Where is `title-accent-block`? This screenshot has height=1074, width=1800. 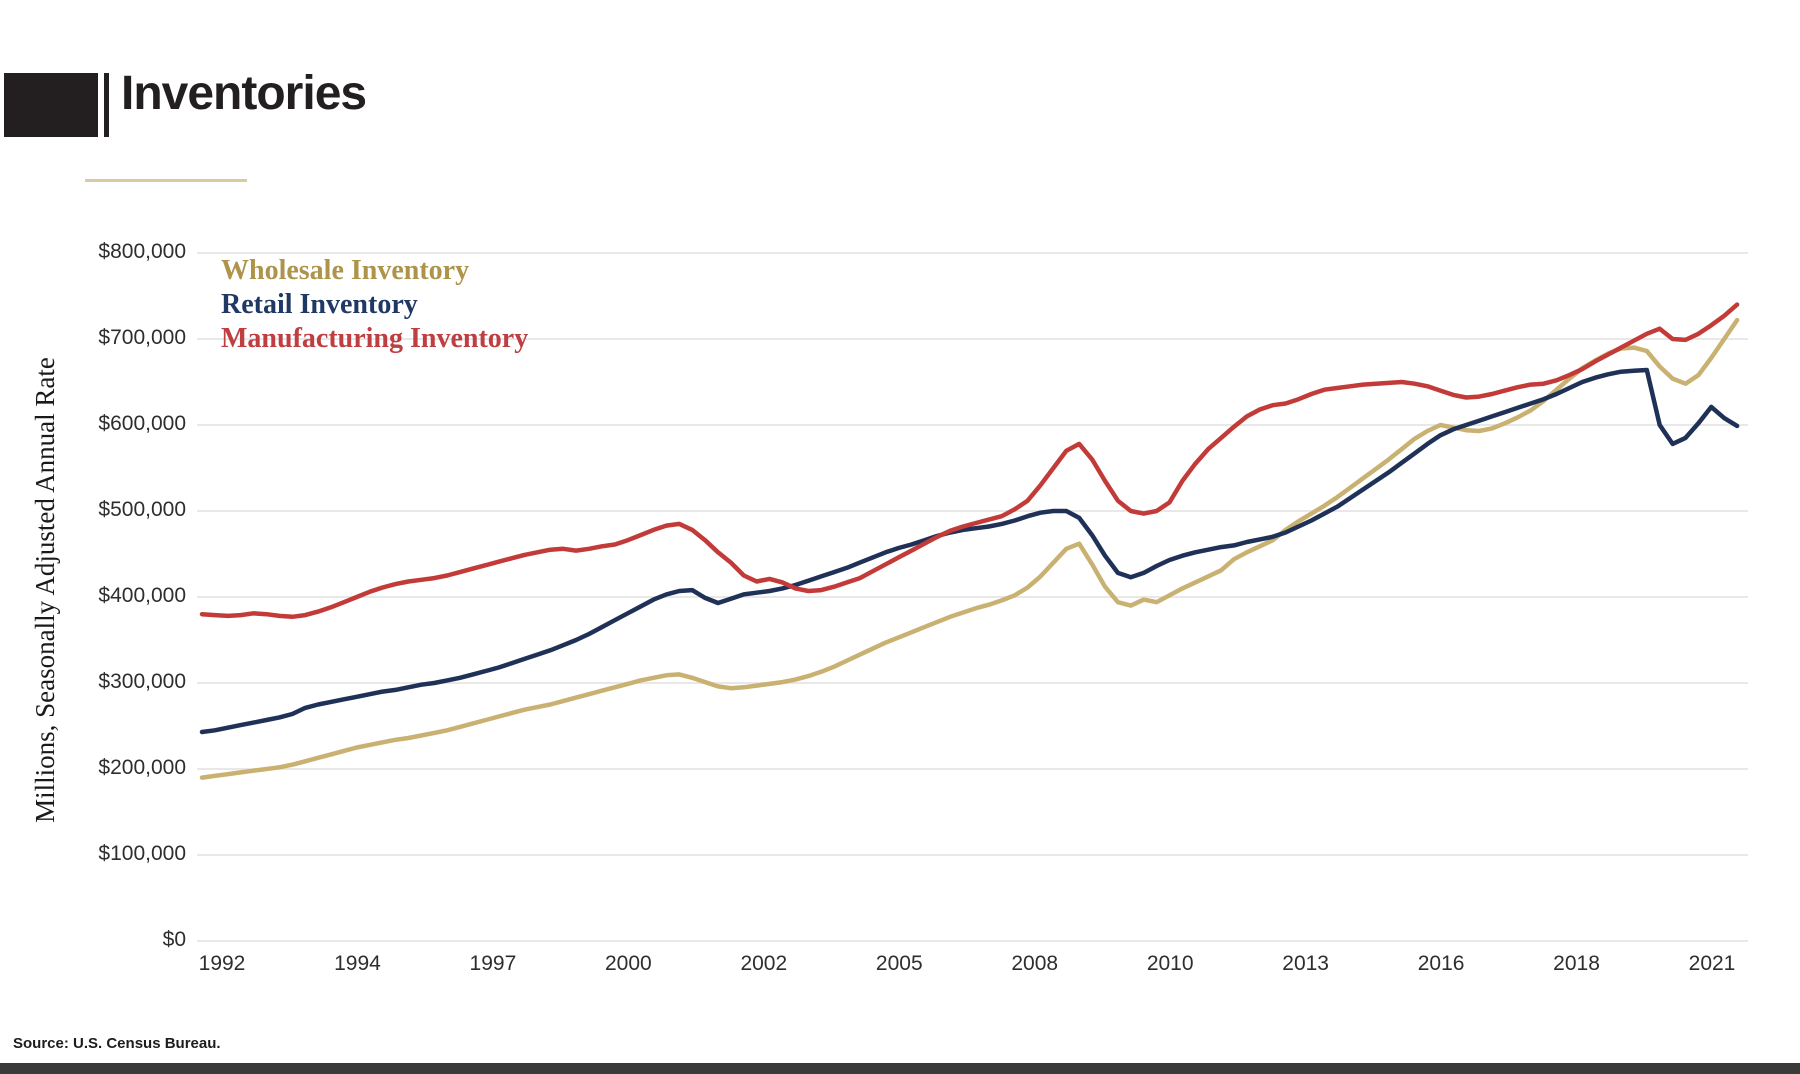 title-accent-block is located at coordinates (51, 105).